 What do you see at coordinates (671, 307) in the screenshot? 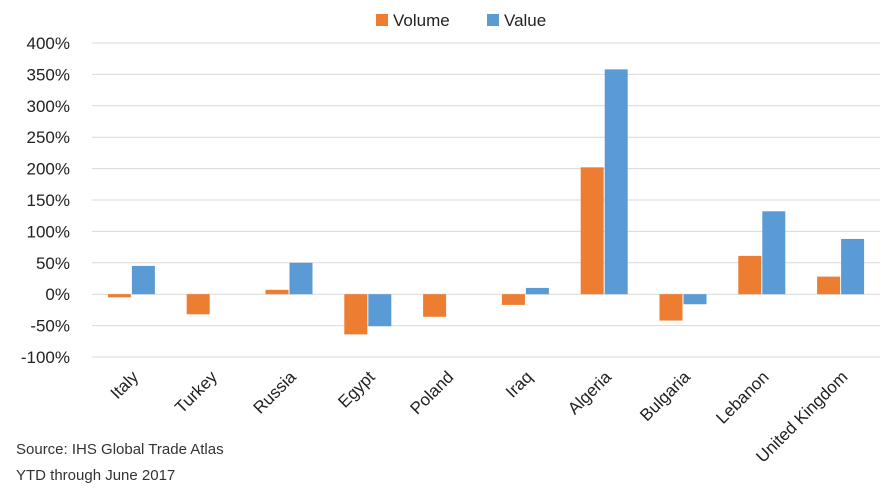
I see `bar-volume-bulgaria` at bounding box center [671, 307].